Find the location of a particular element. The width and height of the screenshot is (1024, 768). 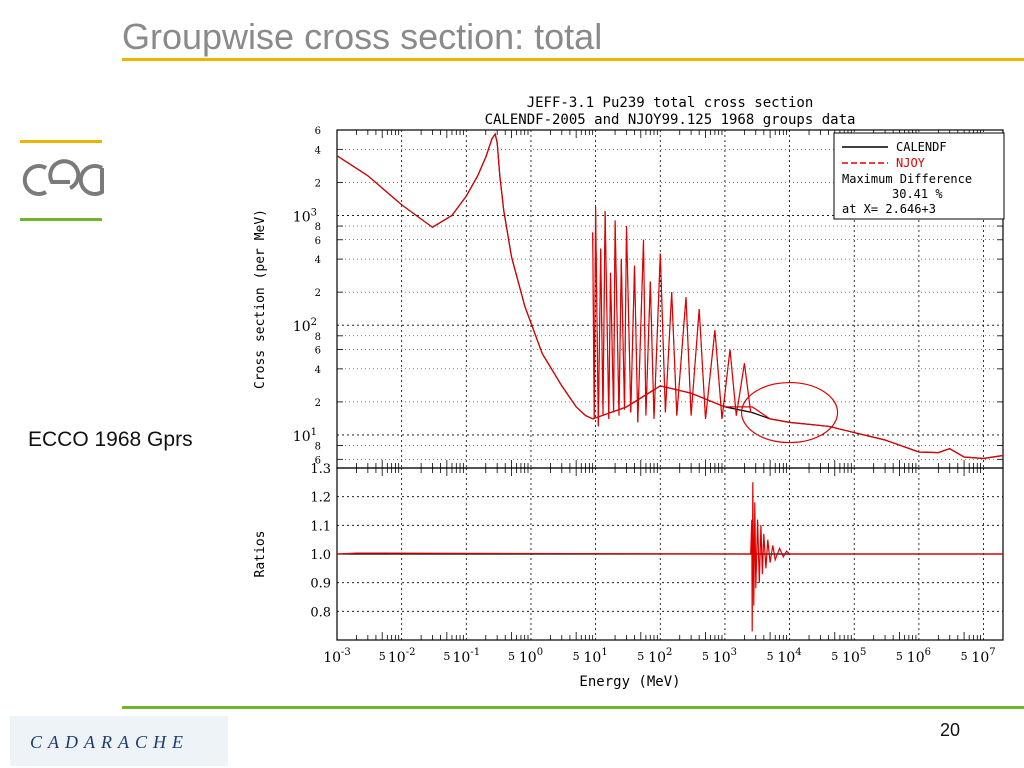

x-tick-label: 10⁻² is located at coordinates (402, 656).